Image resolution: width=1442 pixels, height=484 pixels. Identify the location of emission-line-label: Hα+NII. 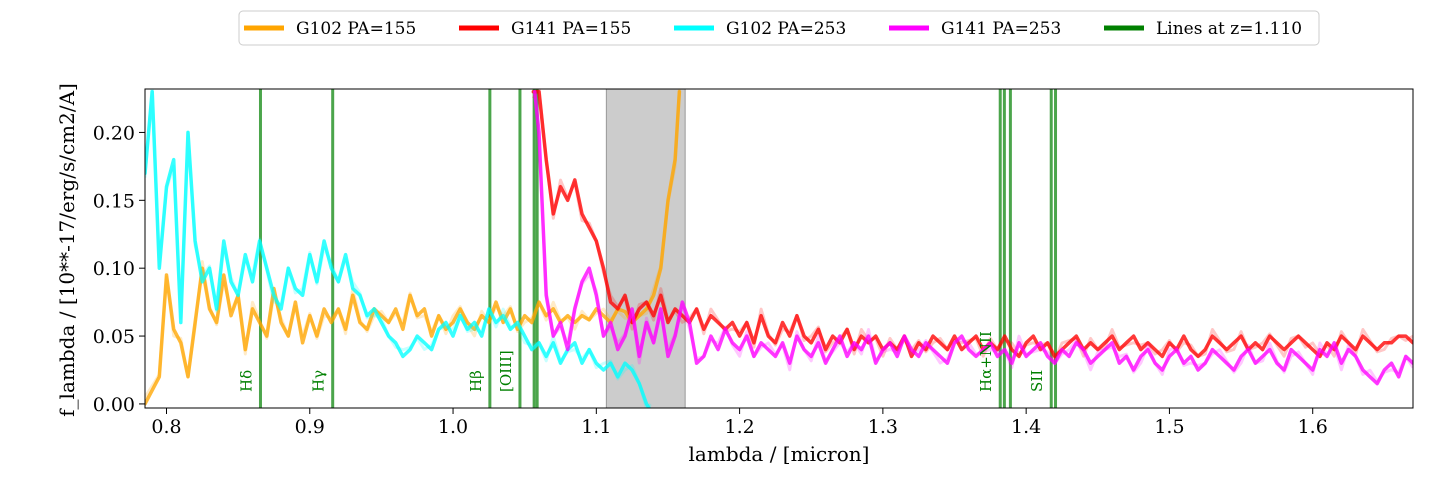
(986, 361).